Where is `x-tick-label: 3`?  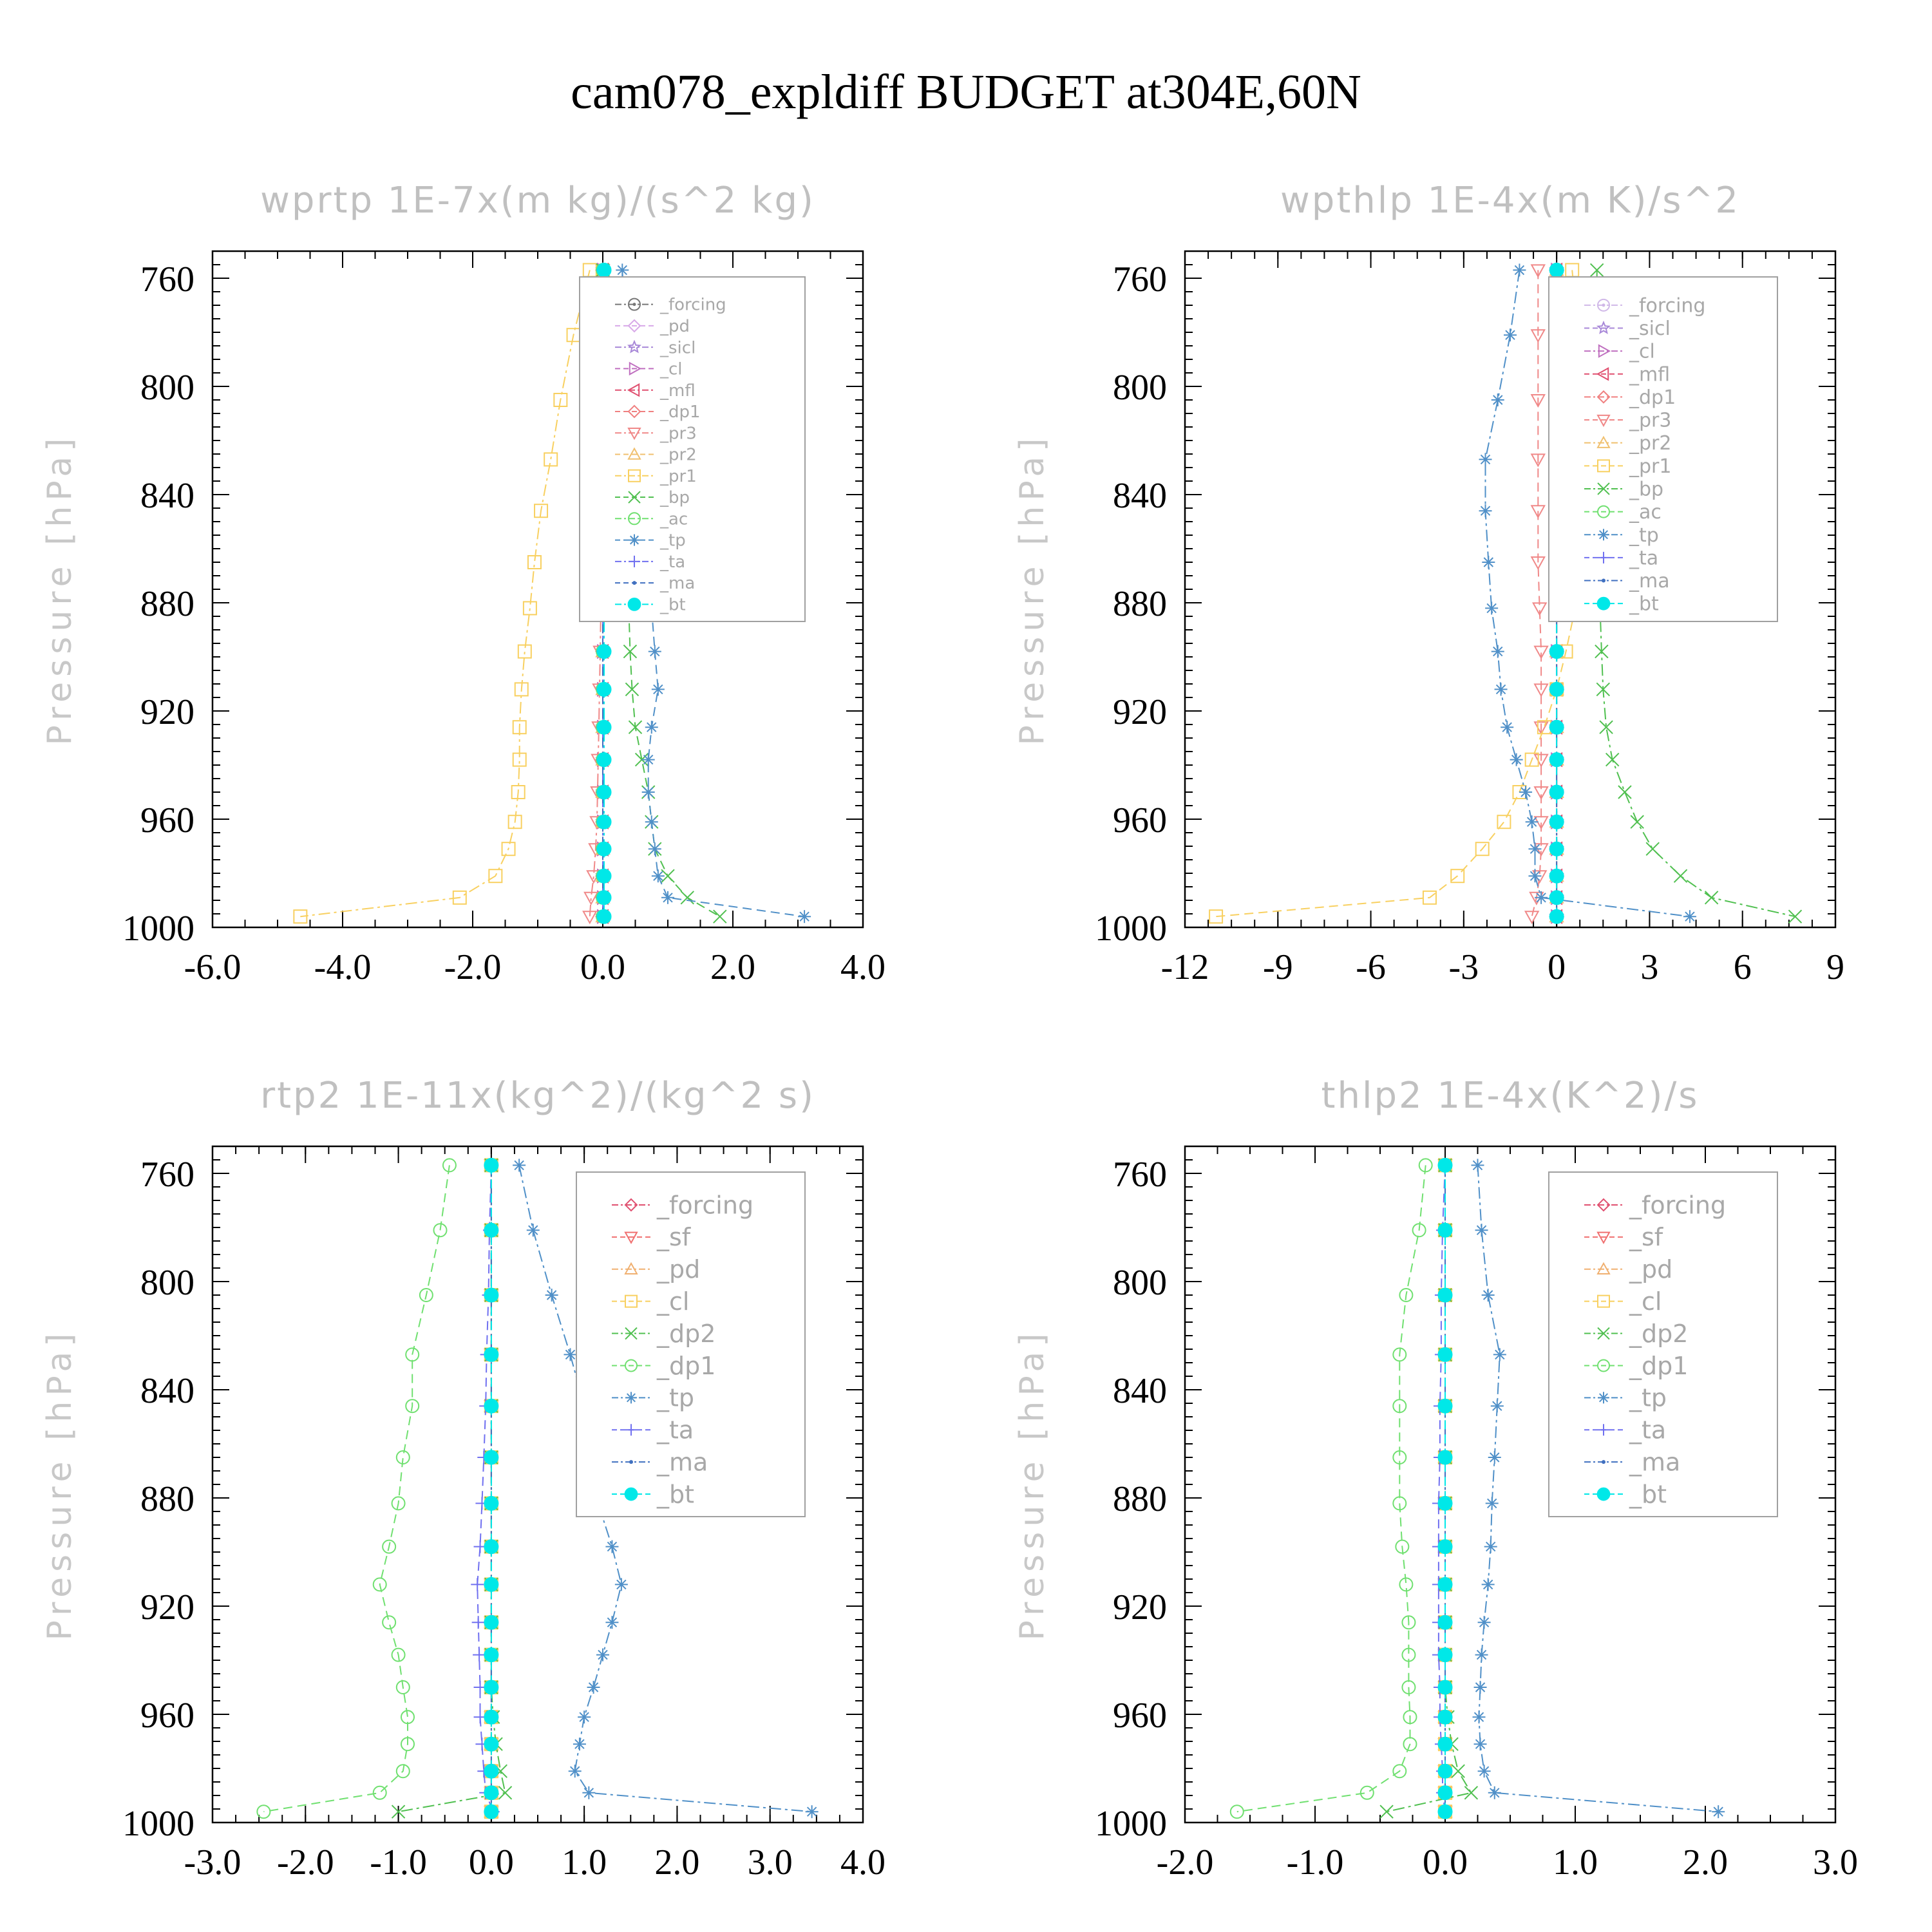
x-tick-label: 3 is located at coordinates (1649, 967).